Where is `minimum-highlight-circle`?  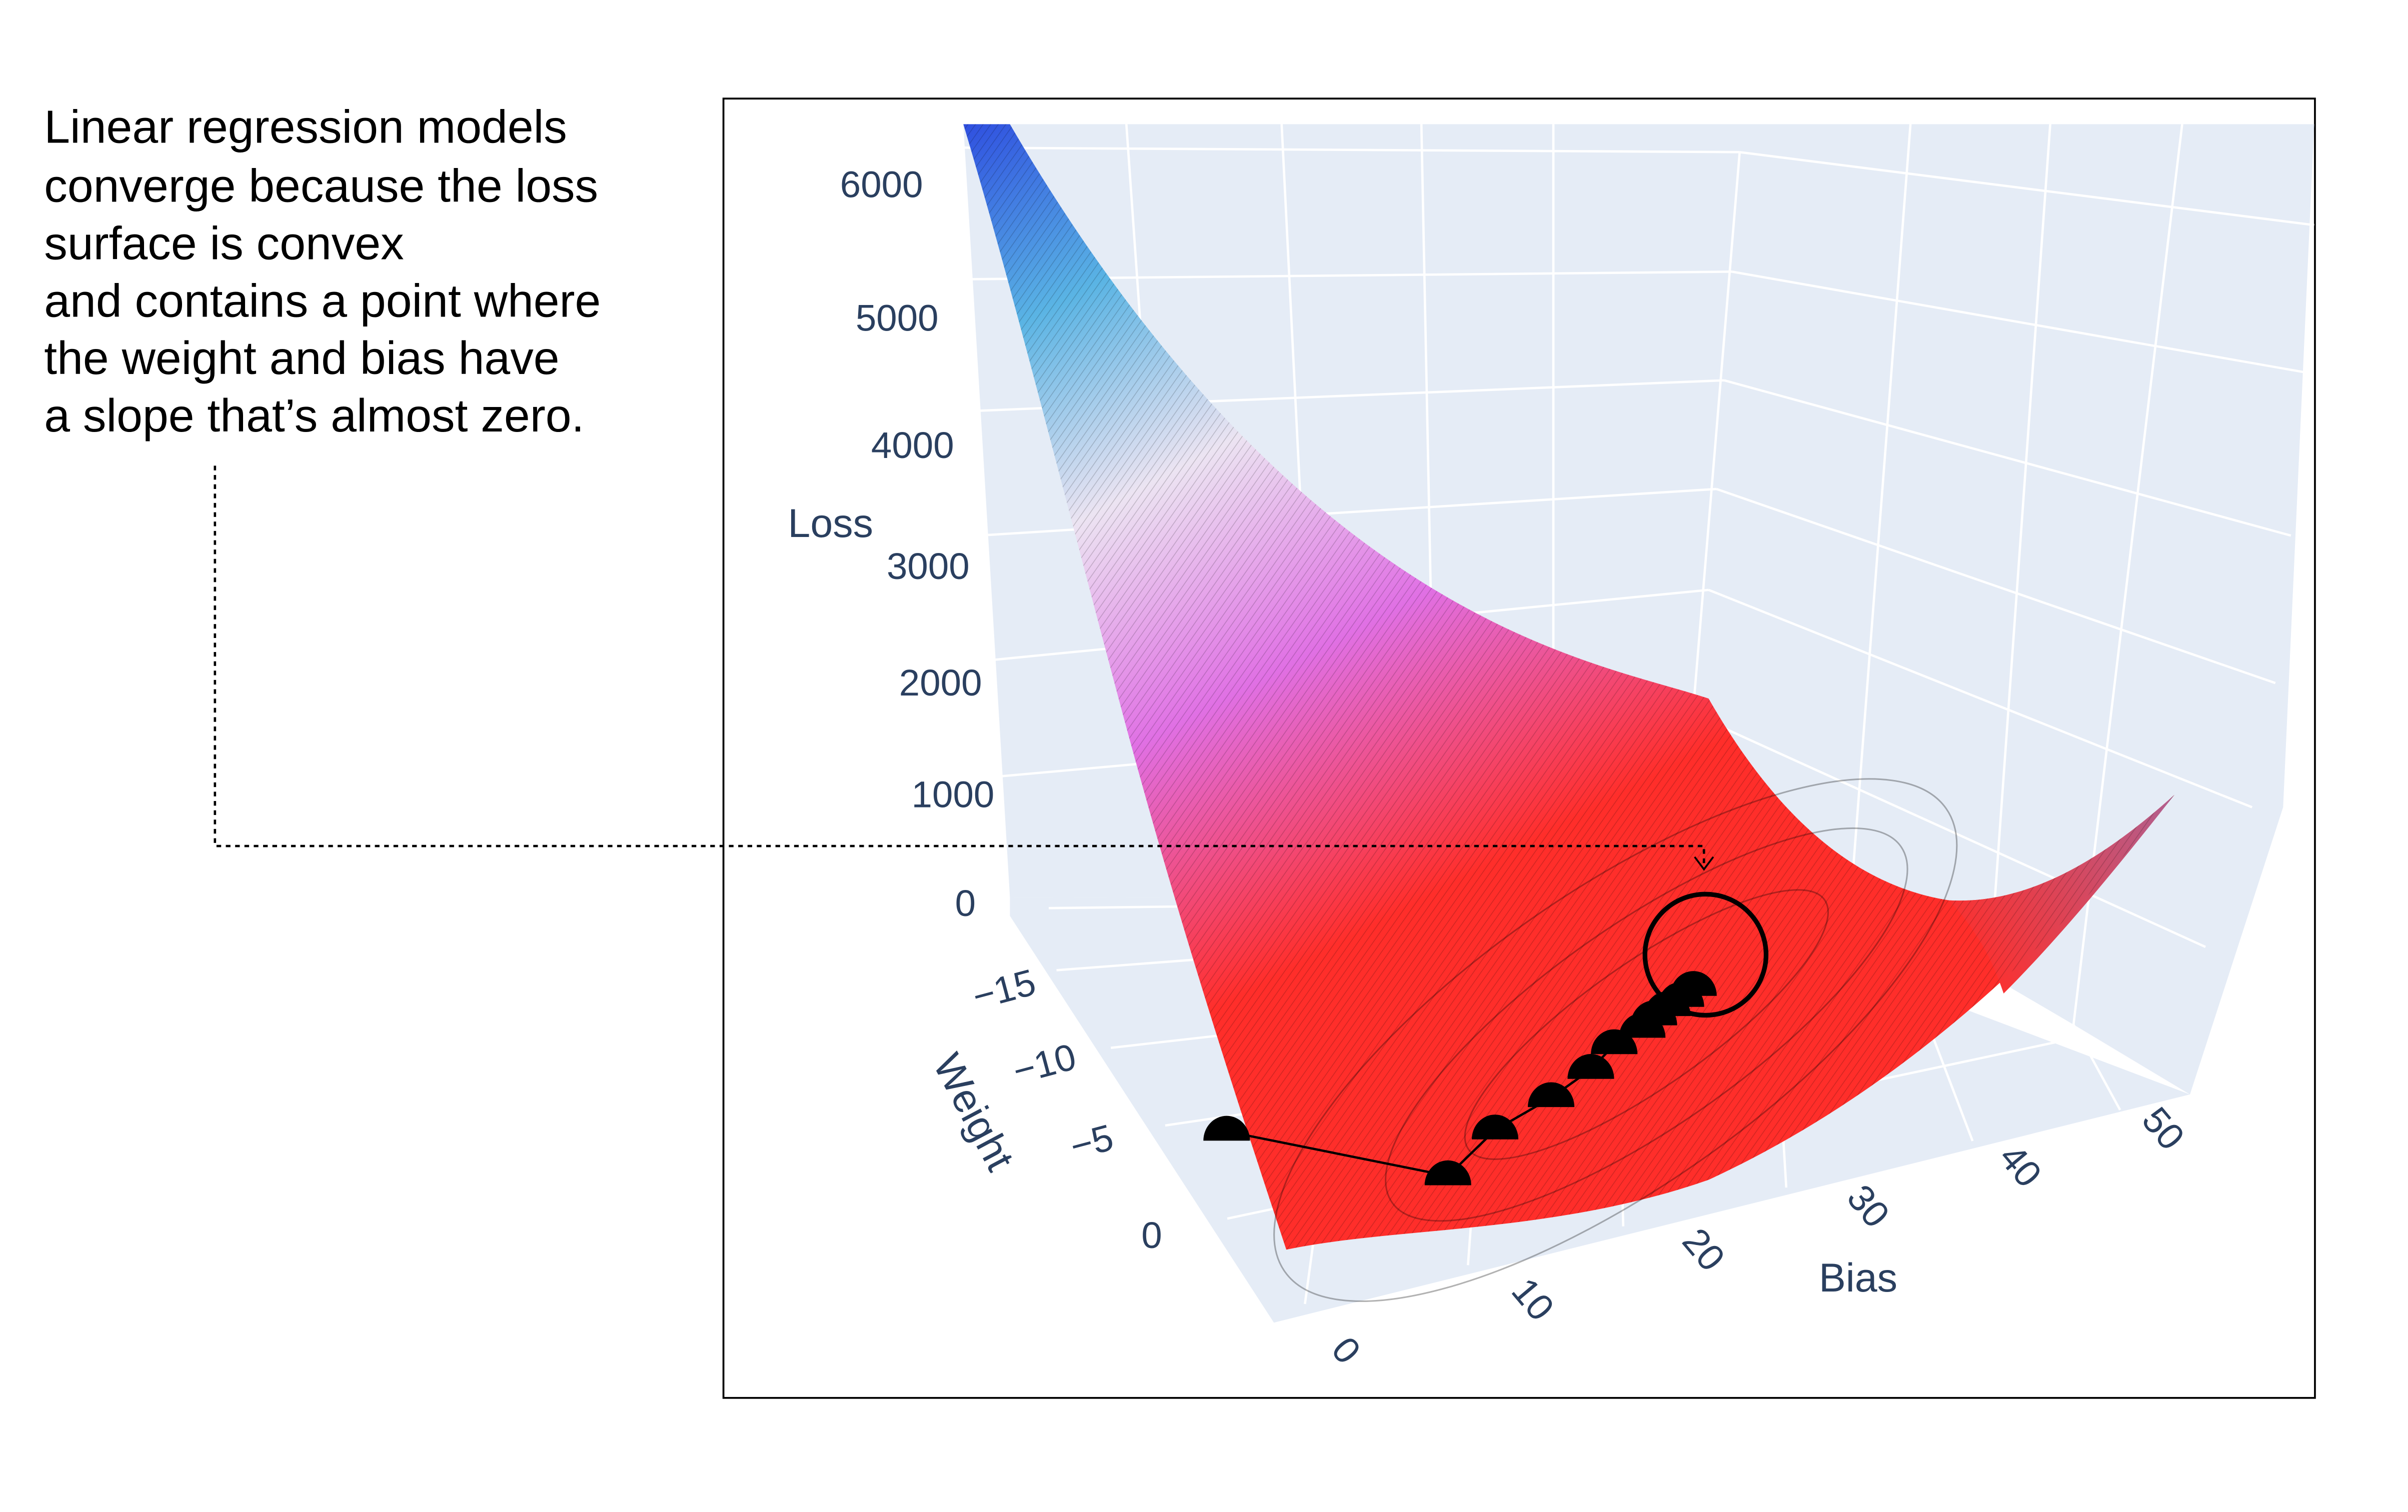
minimum-highlight-circle is located at coordinates (1705, 955).